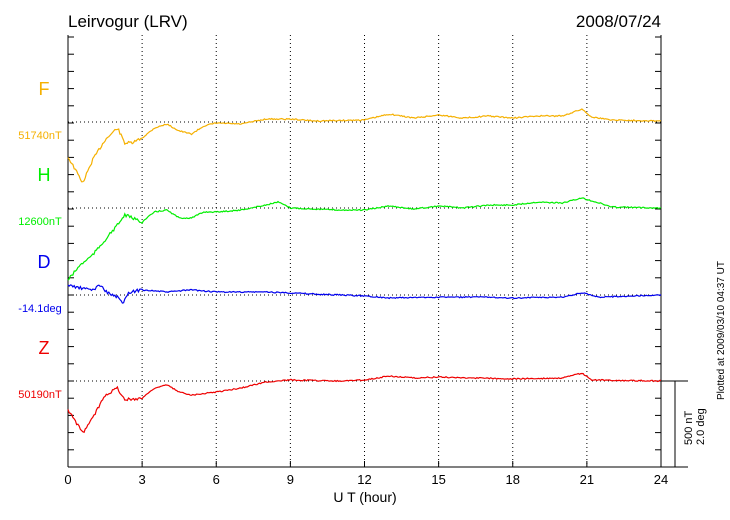  Describe the element at coordinates (438, 479) in the screenshot. I see `x-tick-label: 15` at that location.